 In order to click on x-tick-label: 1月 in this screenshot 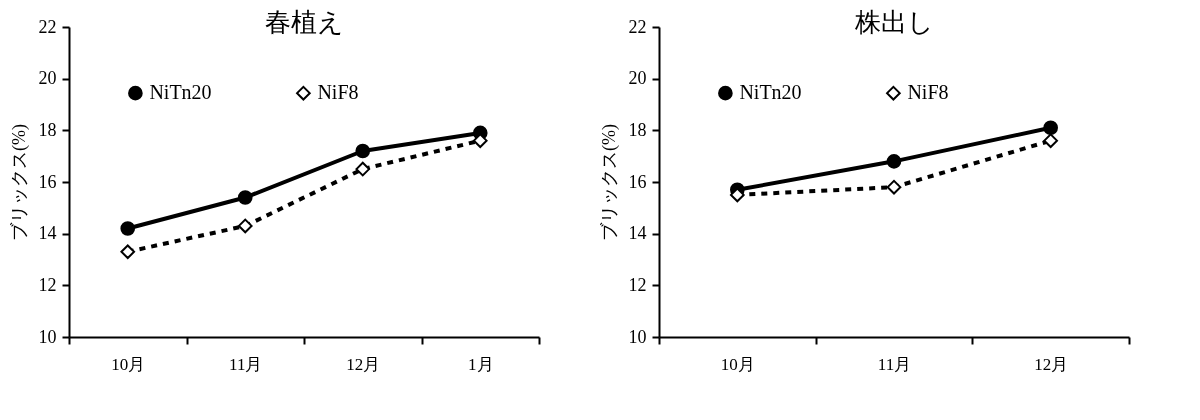, I will do `click(481, 364)`.